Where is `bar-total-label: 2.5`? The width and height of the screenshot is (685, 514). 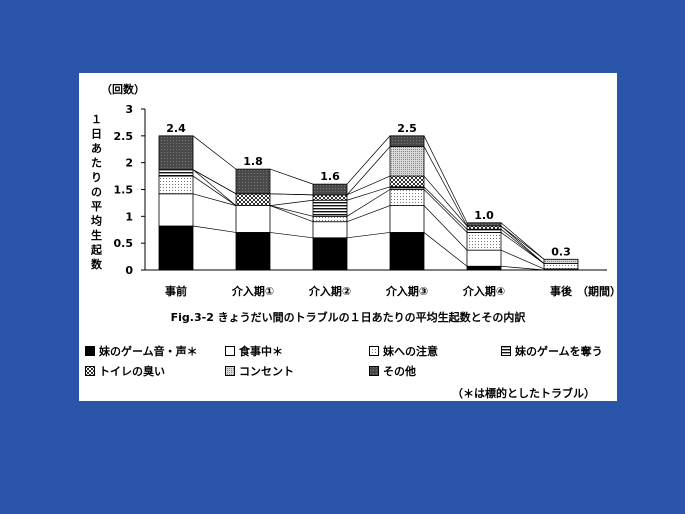
bar-total-label: 2.5 is located at coordinates (407, 128).